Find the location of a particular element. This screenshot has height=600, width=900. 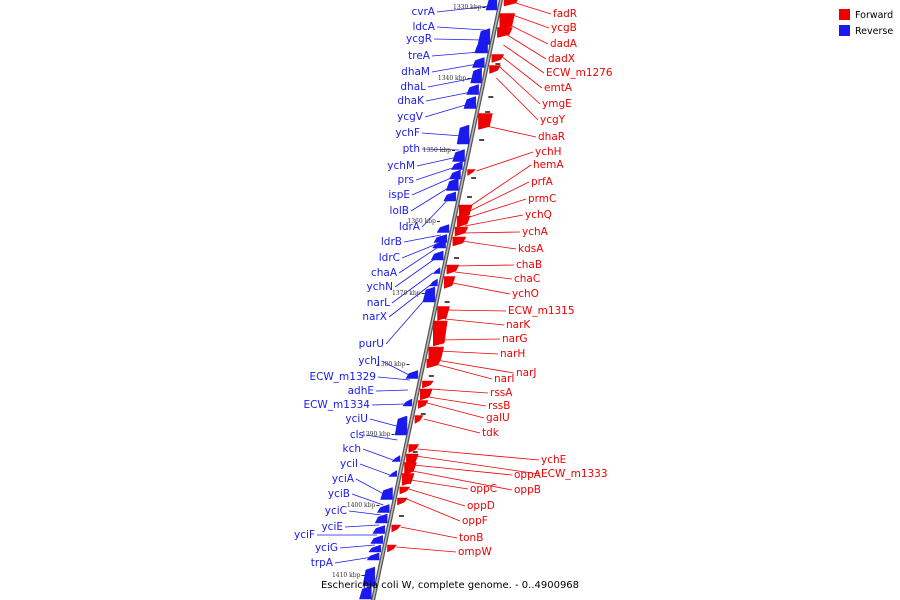

forward-gene-label: oppA is located at coordinates (528, 475).